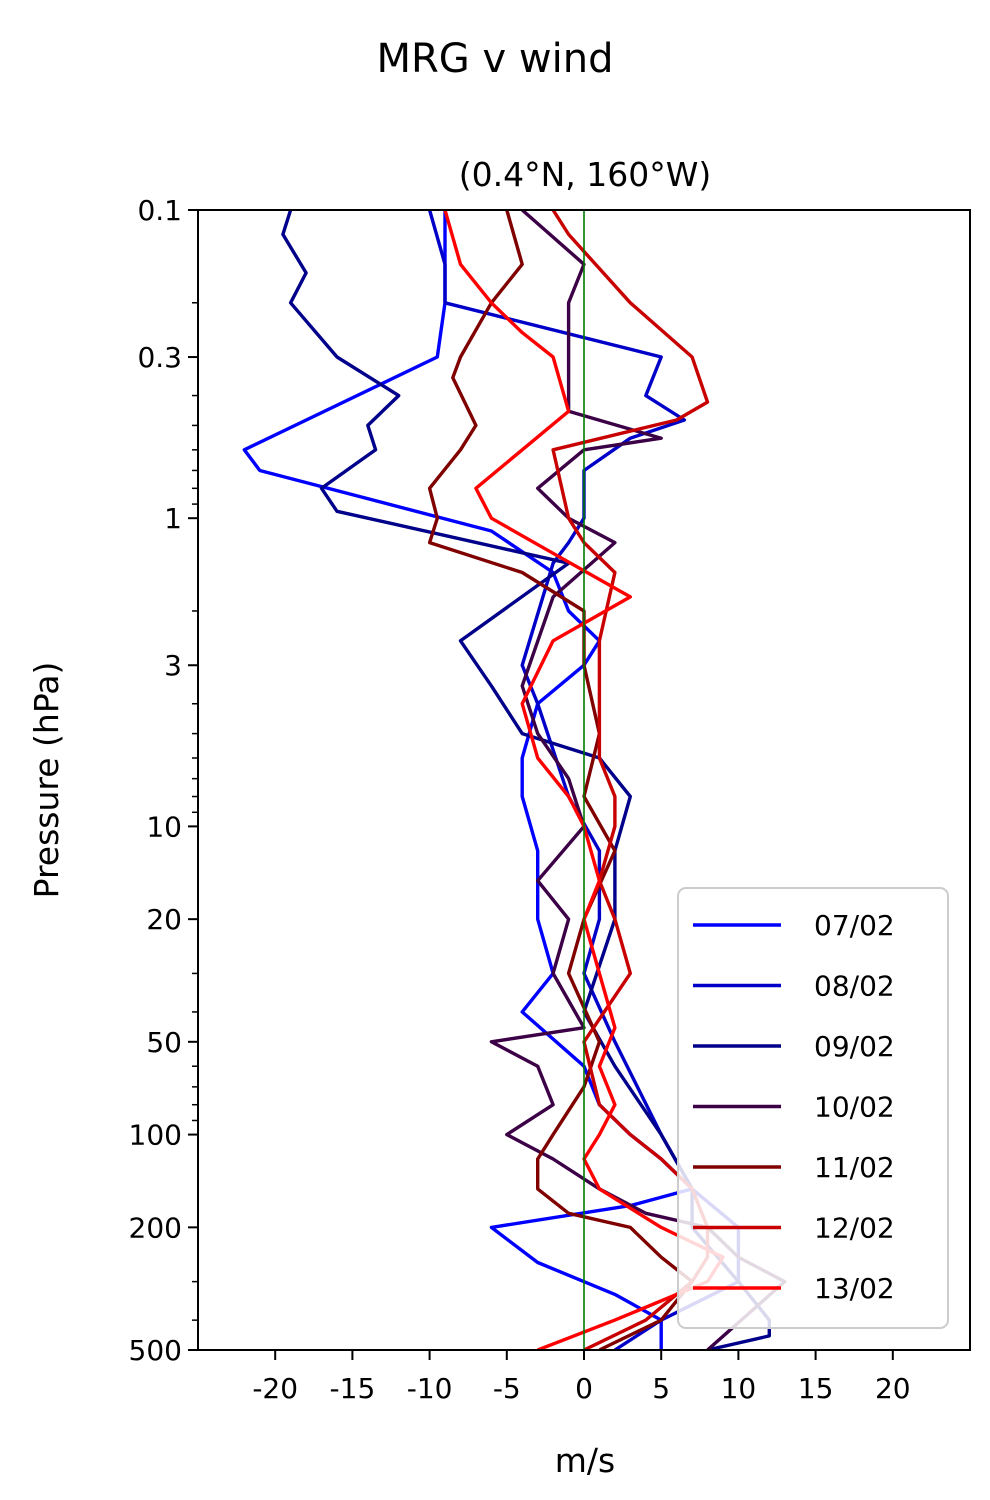 The image size is (990, 1500). Describe the element at coordinates (854, 1228) in the screenshot. I see `legend-label: 12/02` at that location.